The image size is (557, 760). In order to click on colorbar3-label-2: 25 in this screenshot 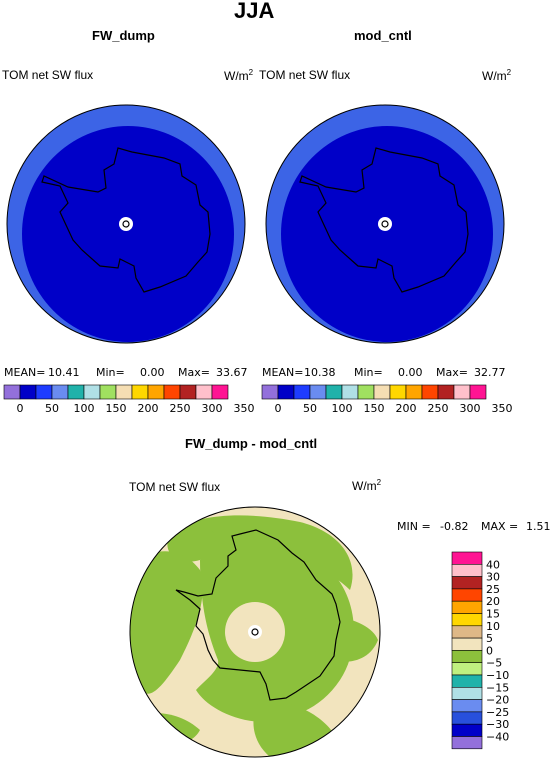, I will do `click(493, 589)`.